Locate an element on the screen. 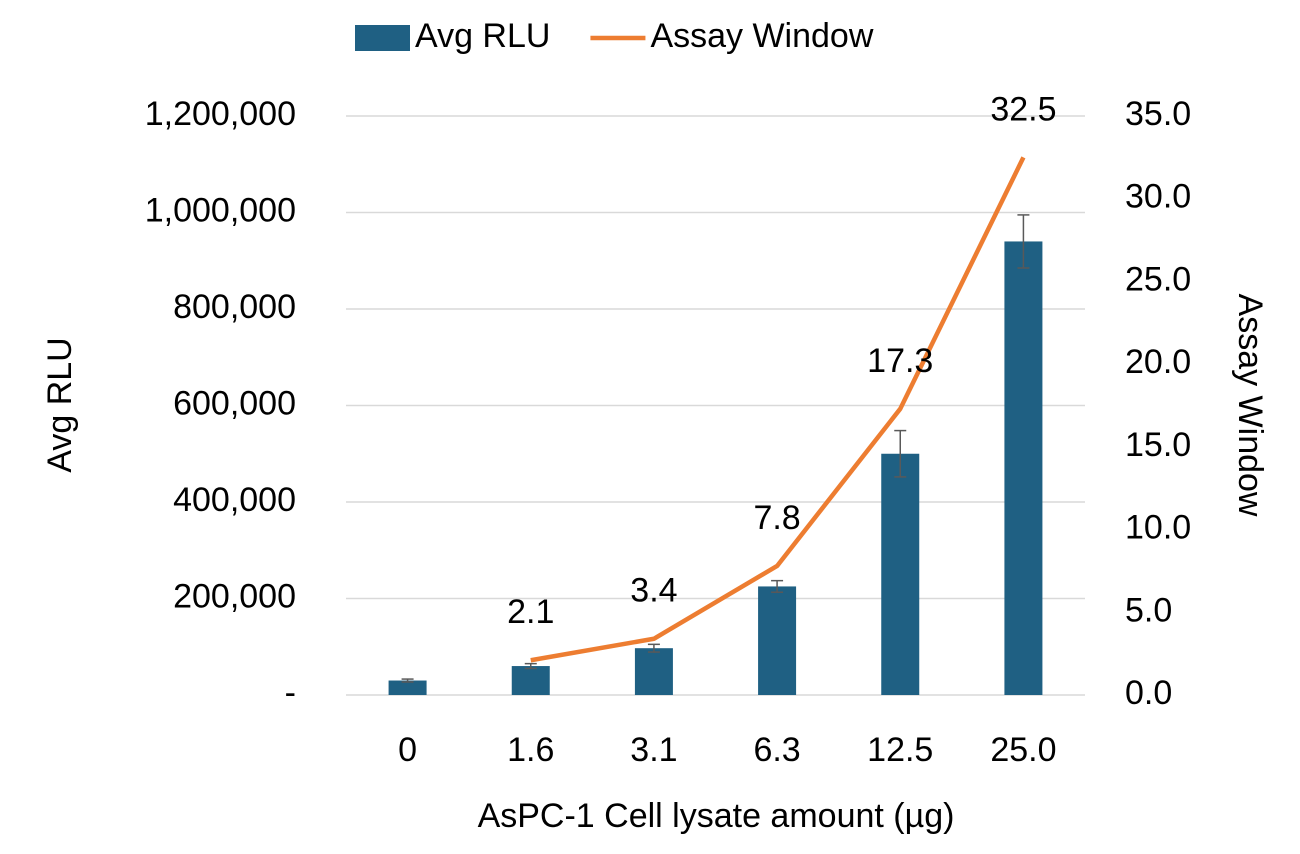 Image resolution: width=1300 pixels, height=854 pixels. x-tick-label: 12.5 is located at coordinates (900, 750).